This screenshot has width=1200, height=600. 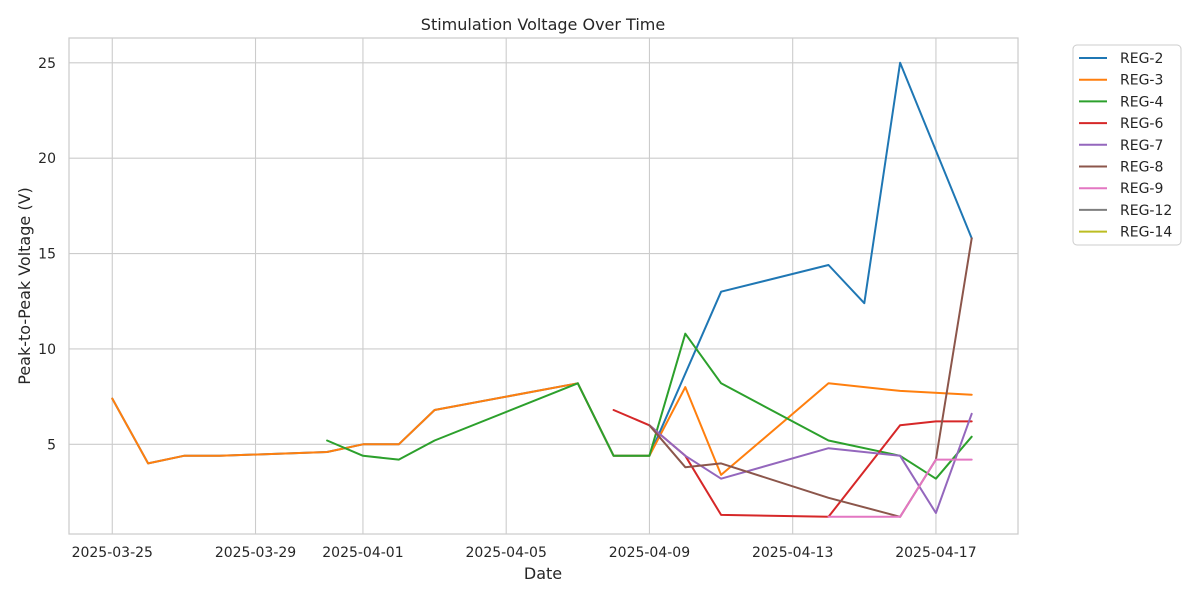 What do you see at coordinates (543, 573) in the screenshot?
I see `x-axis-label: Date` at bounding box center [543, 573].